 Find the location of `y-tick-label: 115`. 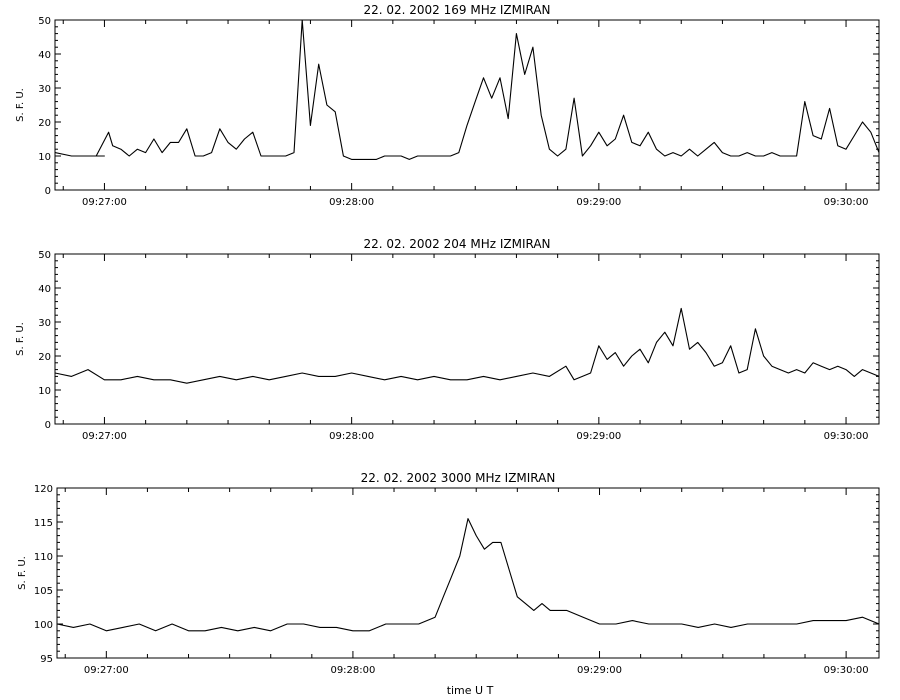

y-tick-label: 115 is located at coordinates (43, 523).